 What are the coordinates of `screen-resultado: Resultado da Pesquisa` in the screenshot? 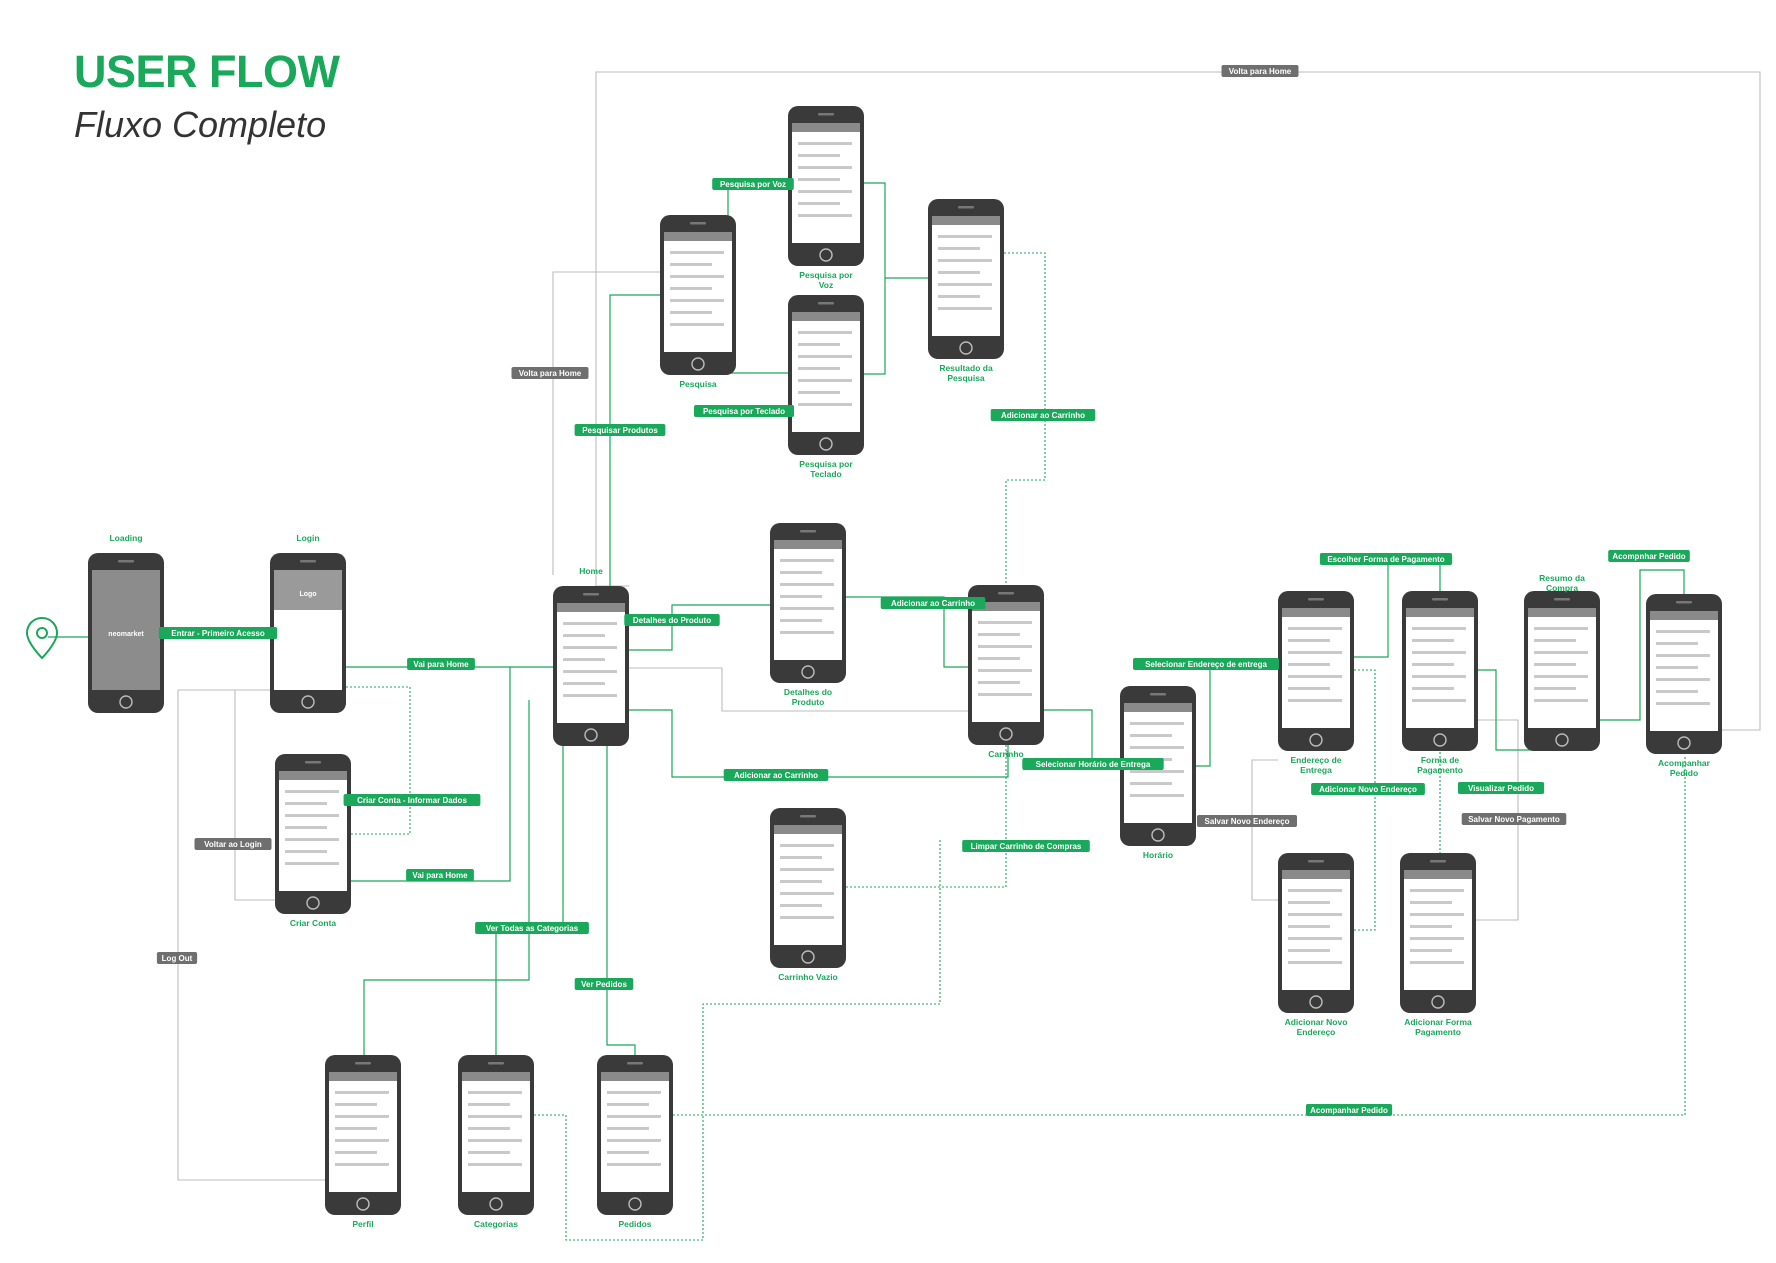 It's located at (966, 291).